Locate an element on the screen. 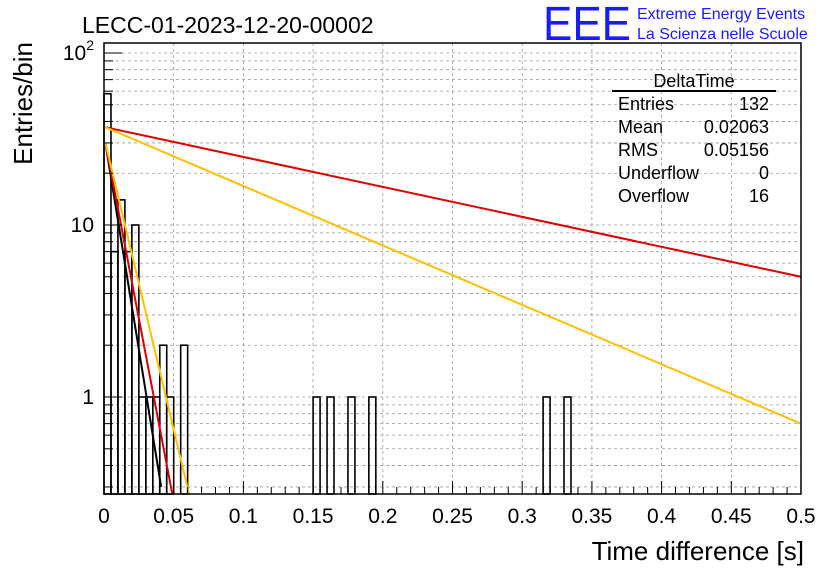 The height and width of the screenshot is (572, 836). x-tick-label: 0.15 is located at coordinates (313, 516).